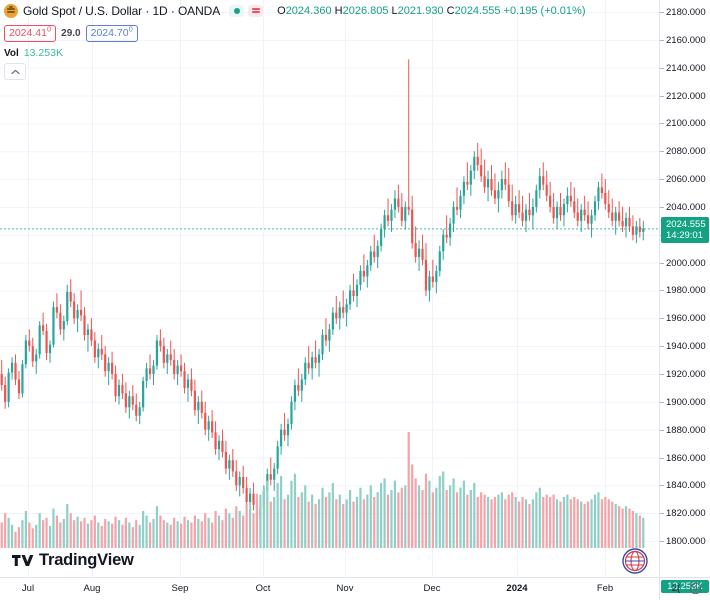  What do you see at coordinates (23, 560) in the screenshot?
I see `tradingview-mark-icon` at bounding box center [23, 560].